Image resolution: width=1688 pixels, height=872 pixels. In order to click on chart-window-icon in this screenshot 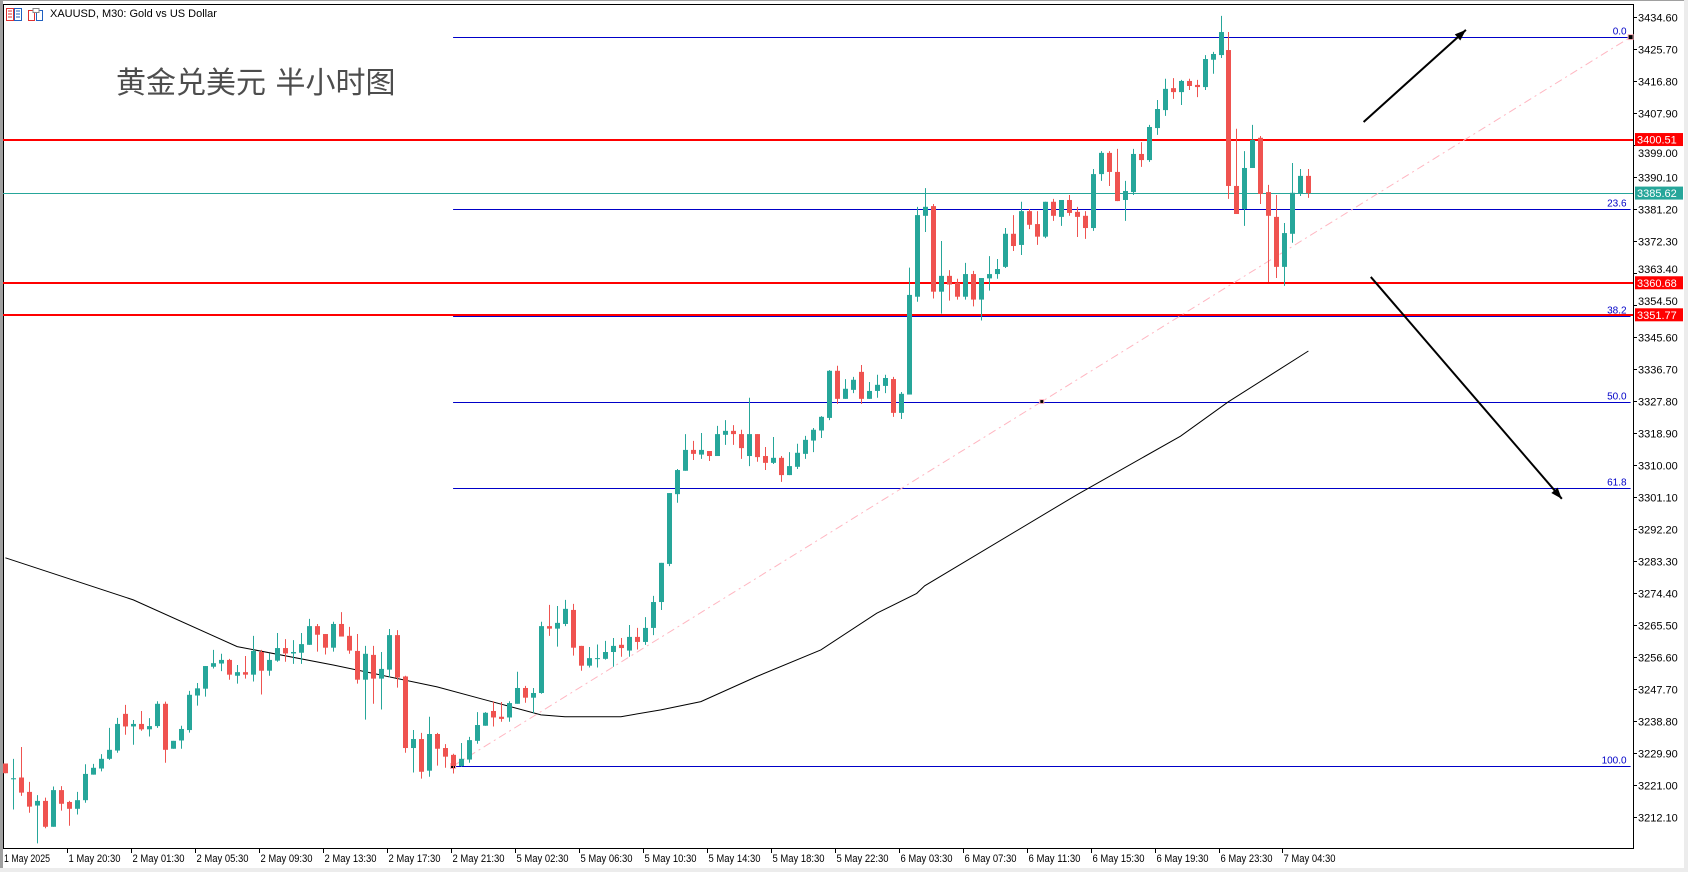, I will do `click(36, 14)`.